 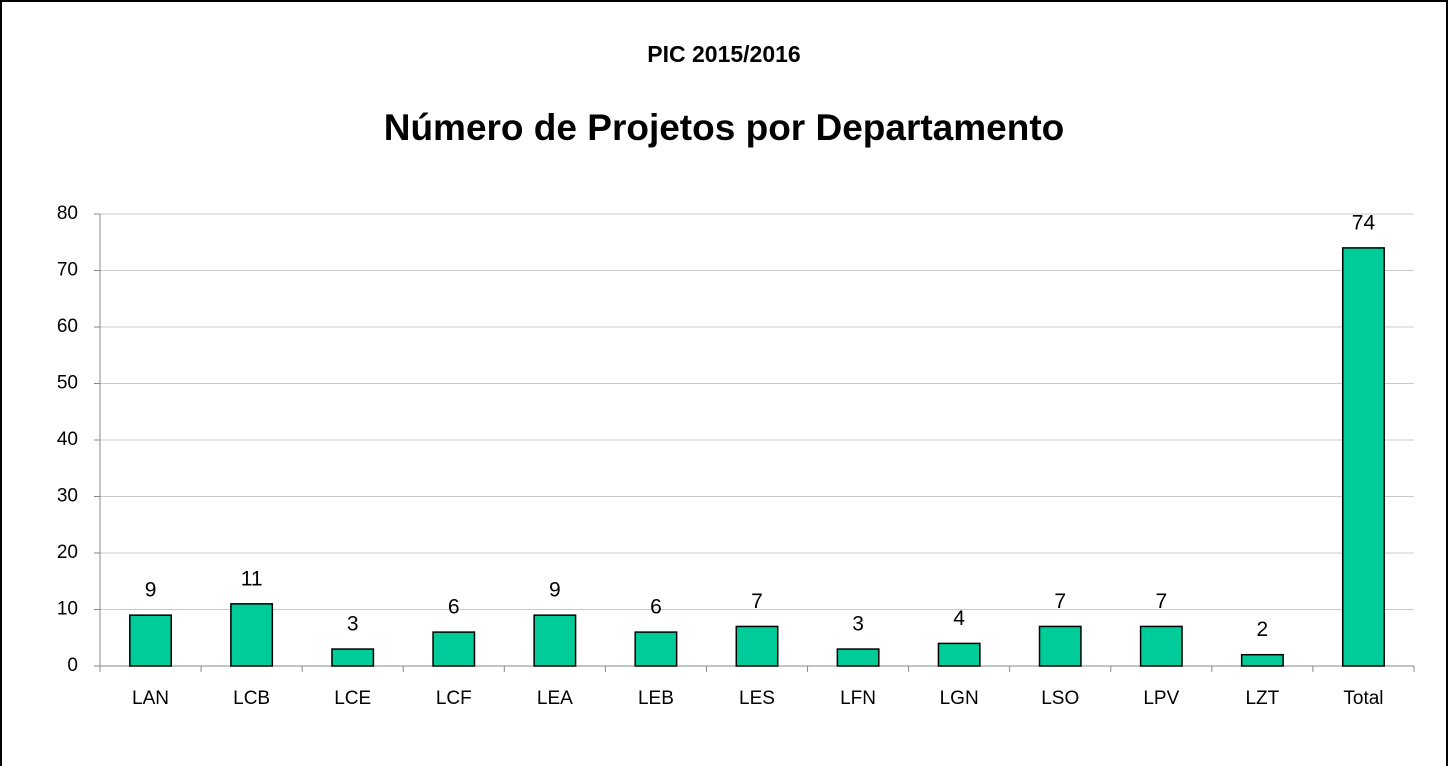 What do you see at coordinates (67, 383) in the screenshot?
I see `y-tick-label: 50` at bounding box center [67, 383].